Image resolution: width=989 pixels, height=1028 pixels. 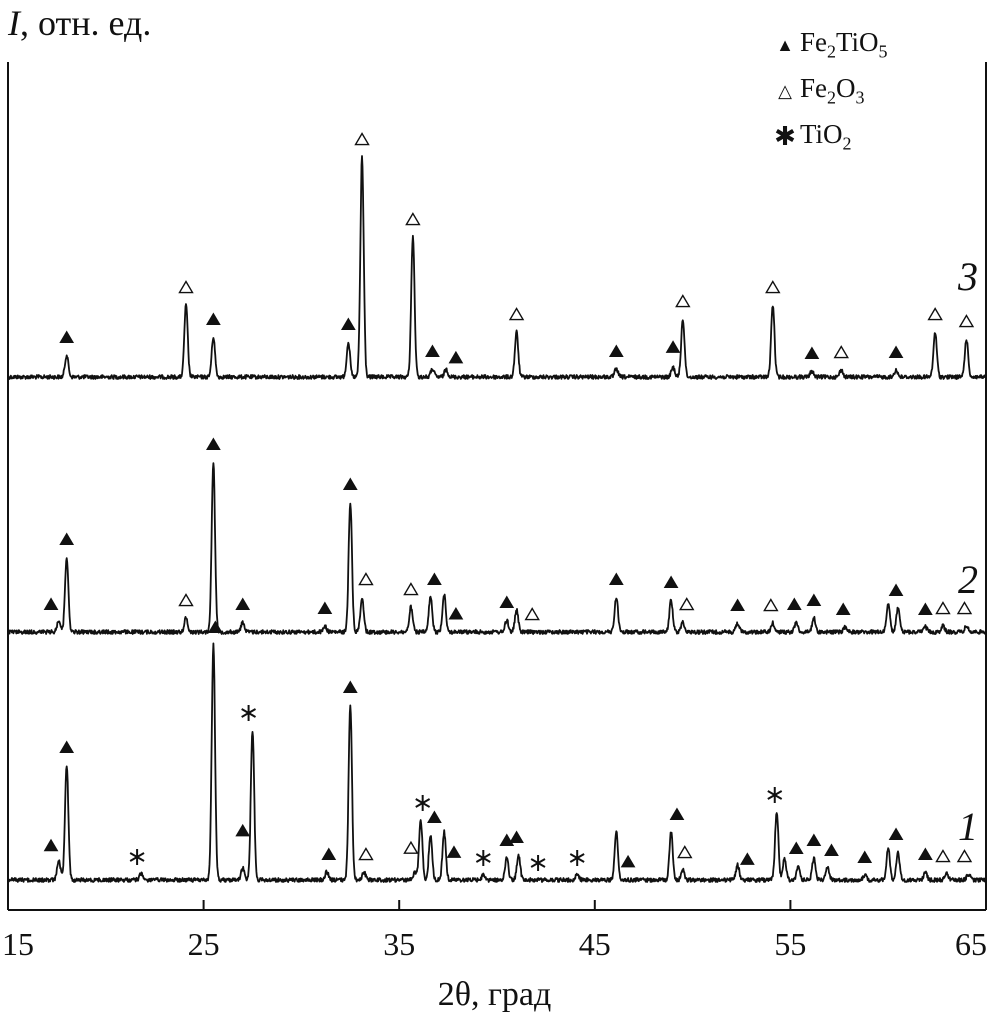 I want to click on legend-label: TiO2, so click(x=826, y=136).